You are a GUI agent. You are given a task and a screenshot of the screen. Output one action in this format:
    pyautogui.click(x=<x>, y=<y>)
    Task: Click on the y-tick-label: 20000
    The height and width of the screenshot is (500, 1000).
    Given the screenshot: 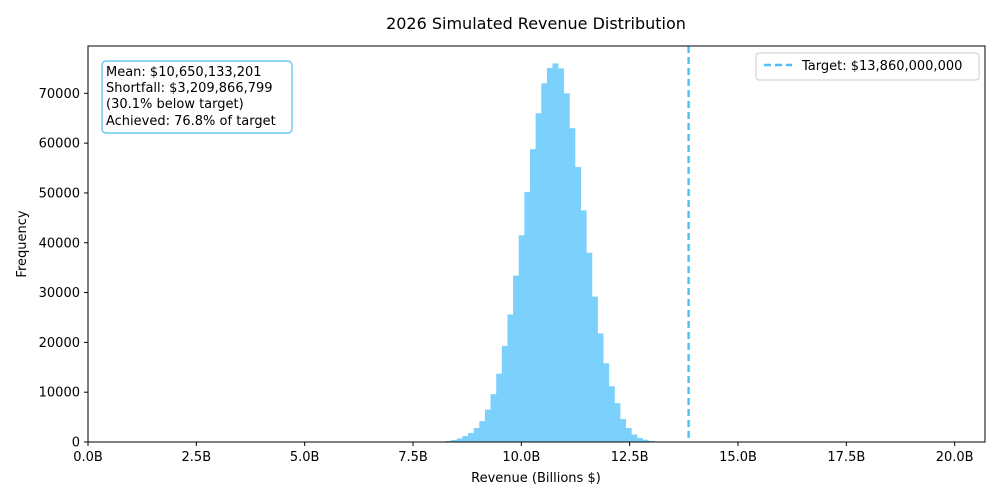 What is the action you would take?
    pyautogui.click(x=59, y=343)
    